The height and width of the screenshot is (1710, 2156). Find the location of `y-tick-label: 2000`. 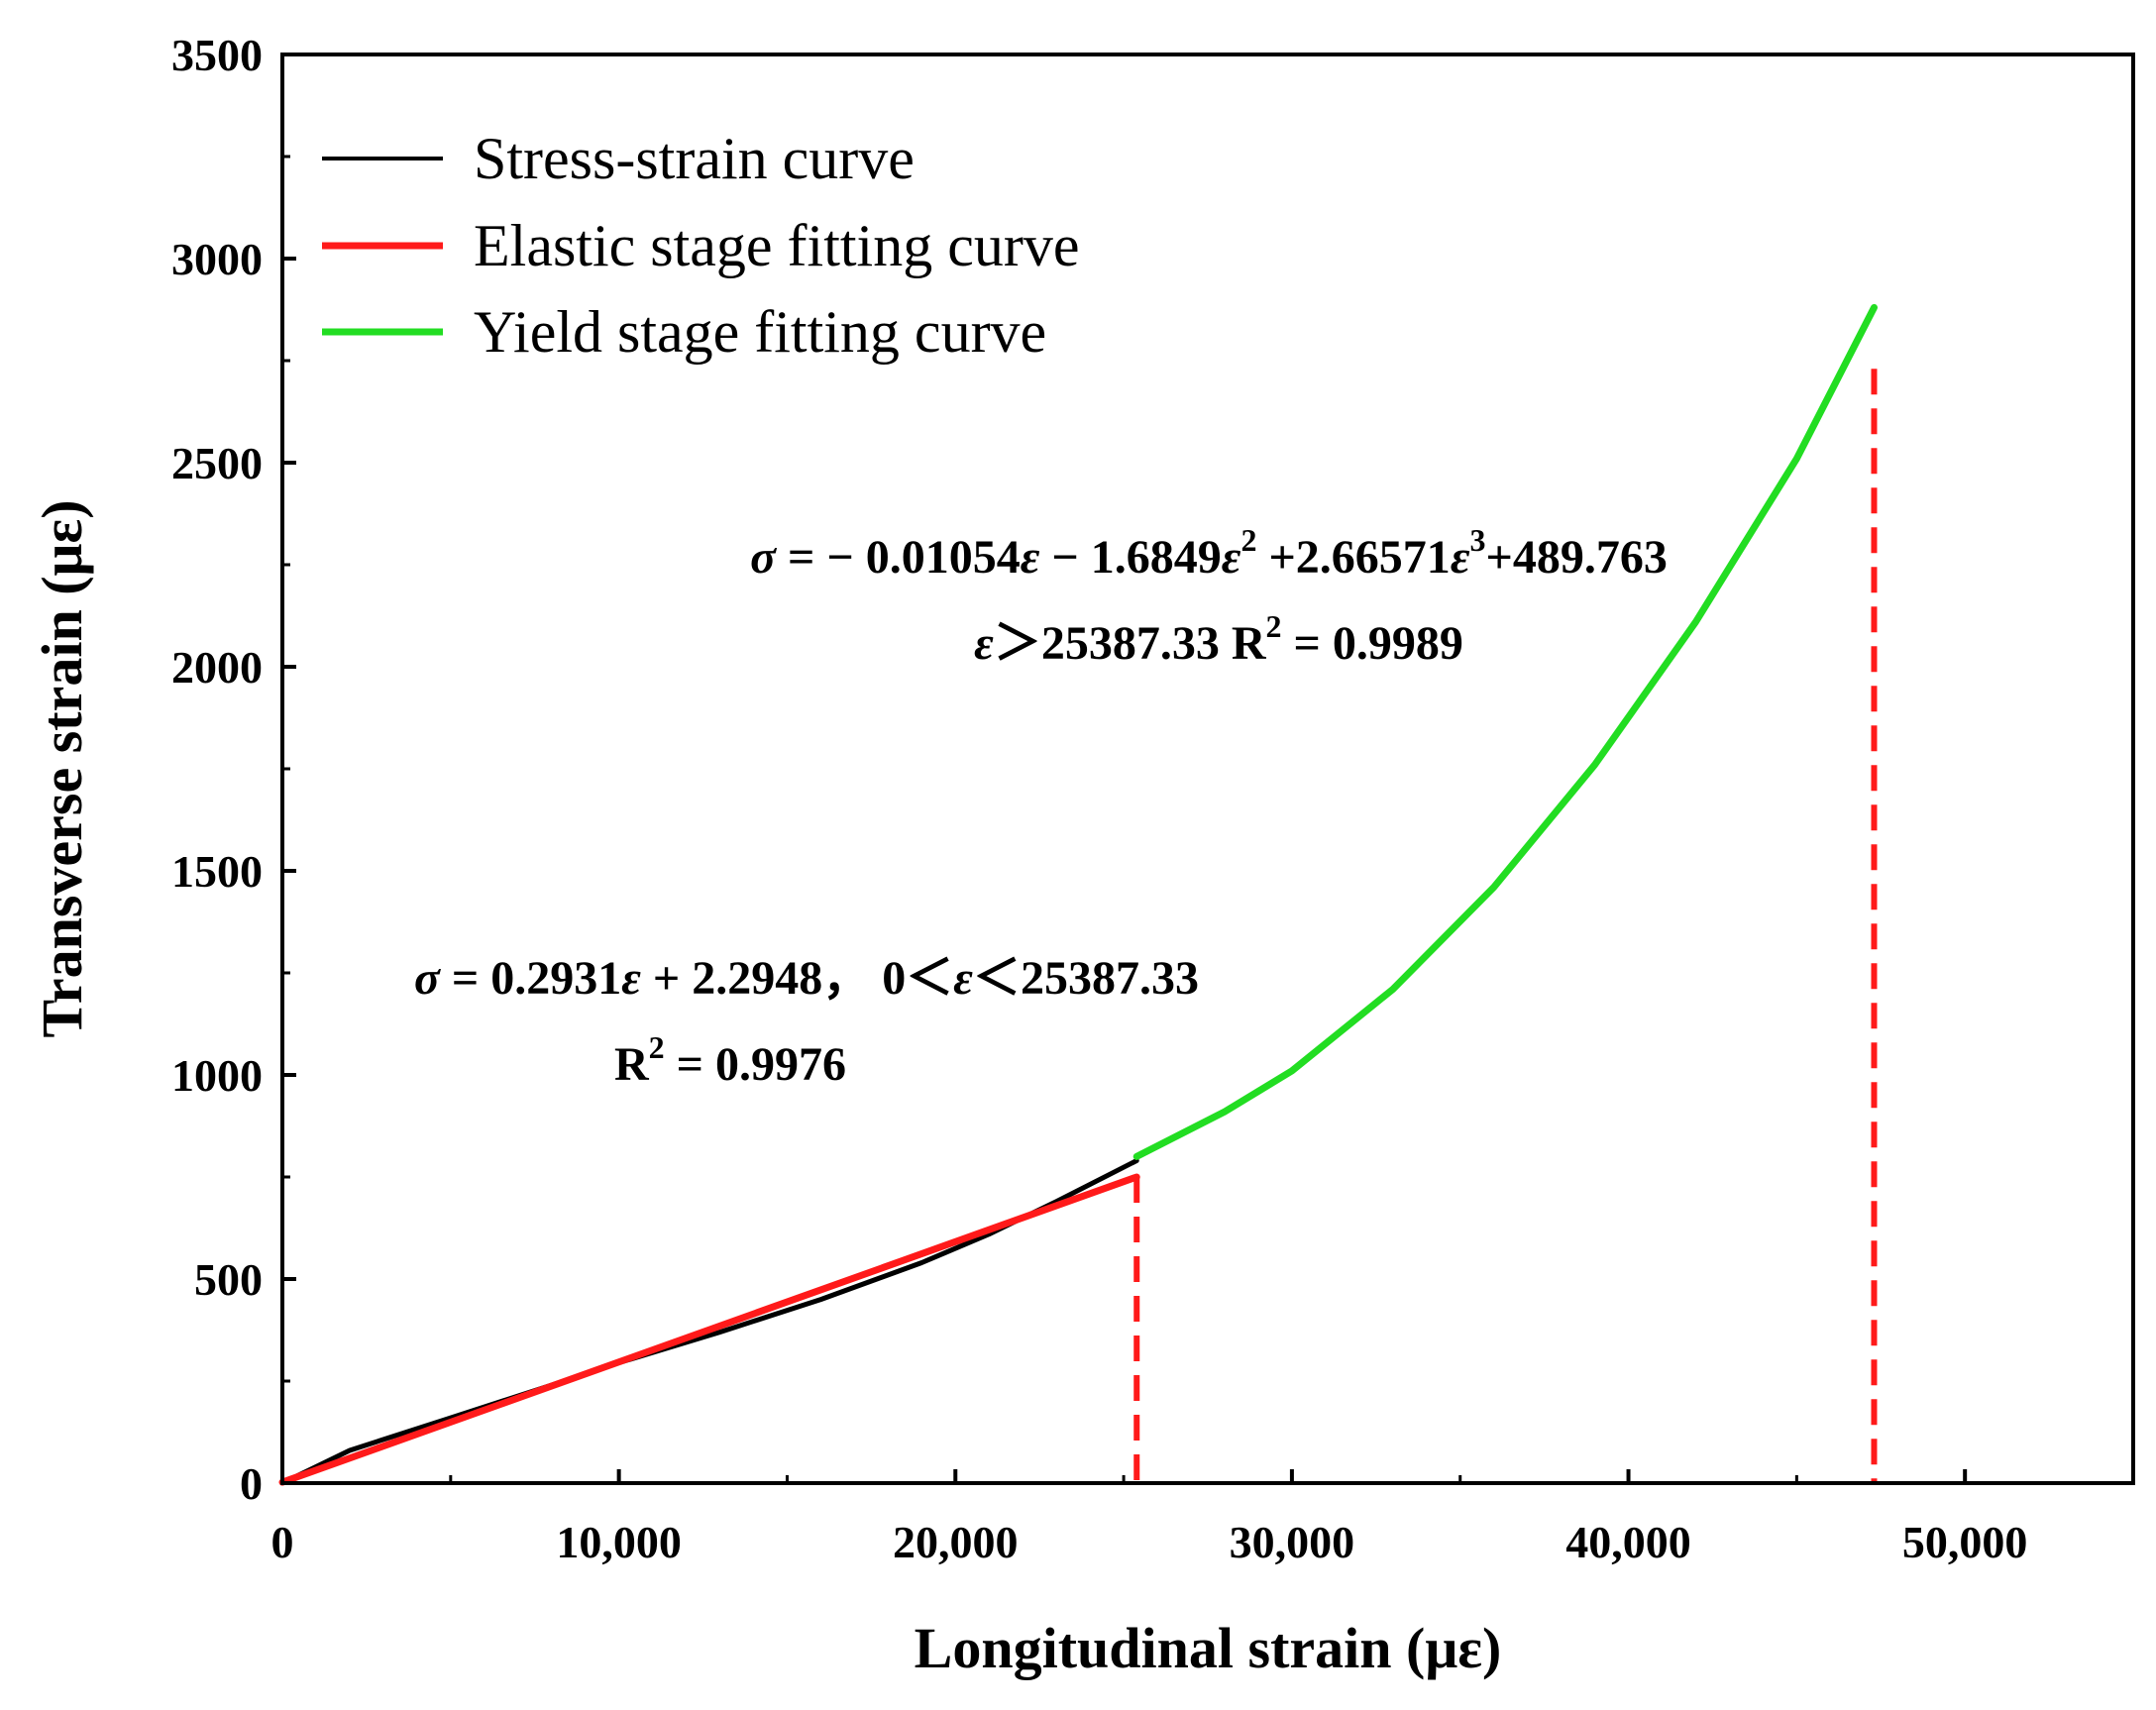

y-tick-label: 2000 is located at coordinates (217, 667).